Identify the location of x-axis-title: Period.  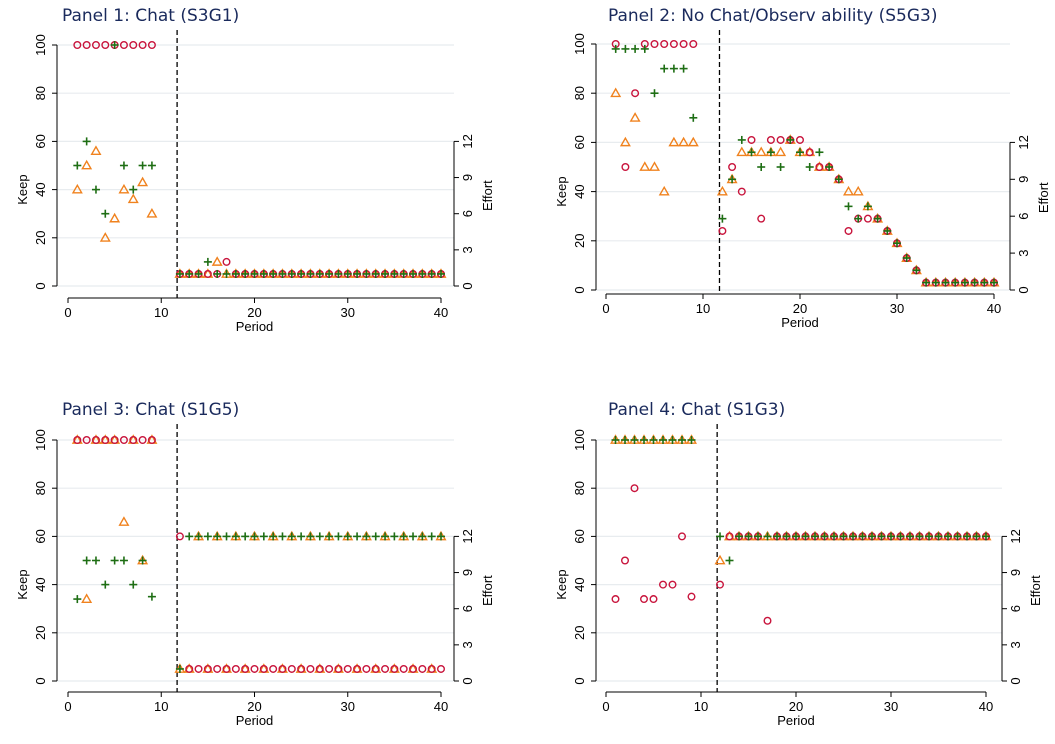
(800, 322).